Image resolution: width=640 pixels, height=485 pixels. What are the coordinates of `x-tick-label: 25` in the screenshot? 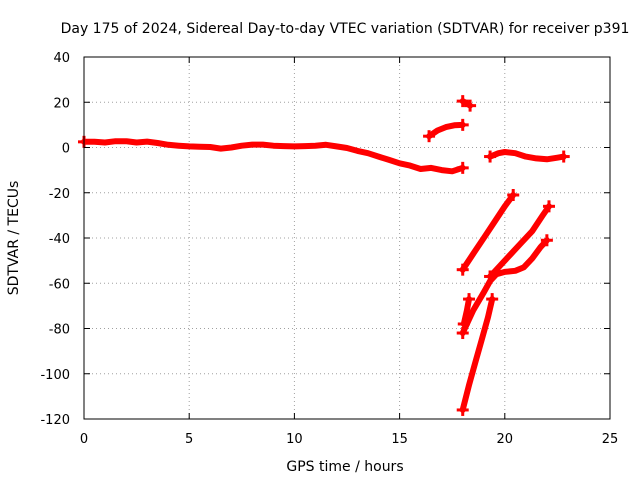 It's located at (610, 439).